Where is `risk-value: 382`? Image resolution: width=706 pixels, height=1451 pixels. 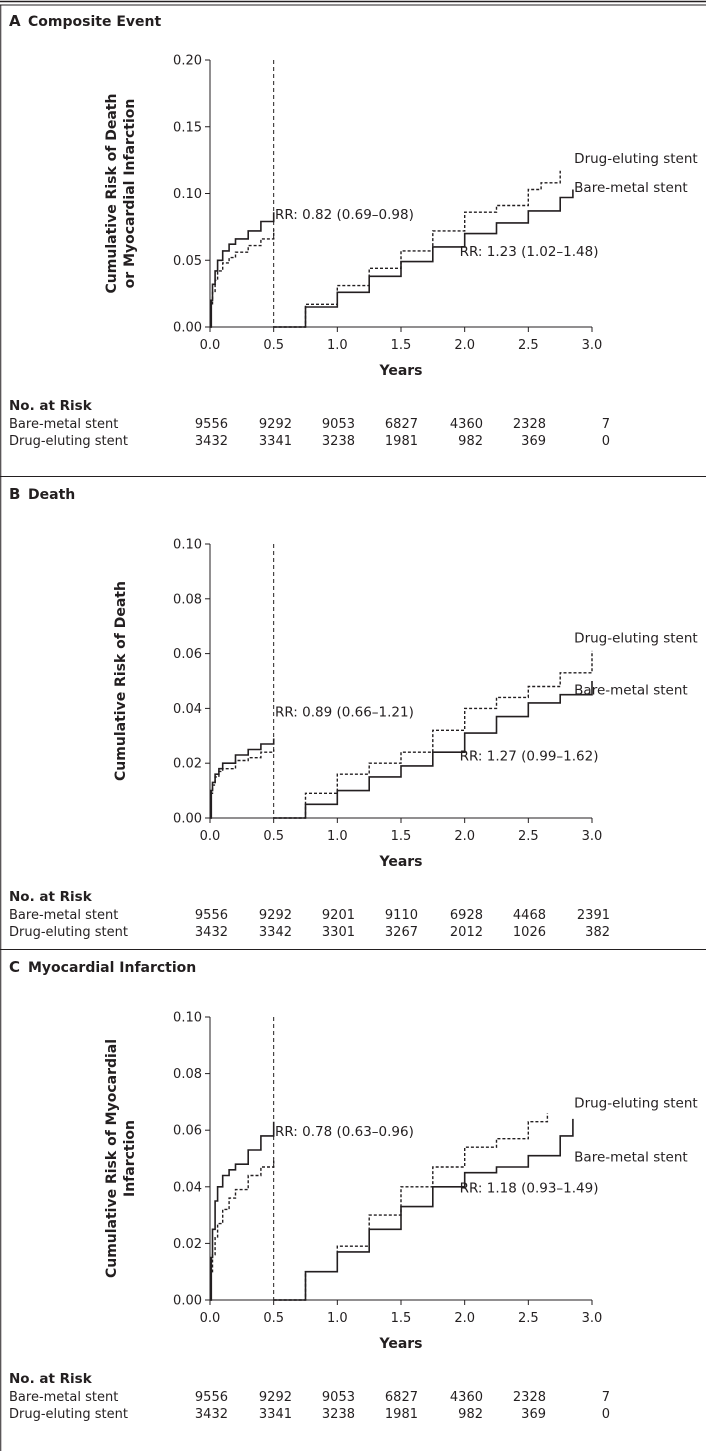
risk-value: 382 is located at coordinates (597, 932).